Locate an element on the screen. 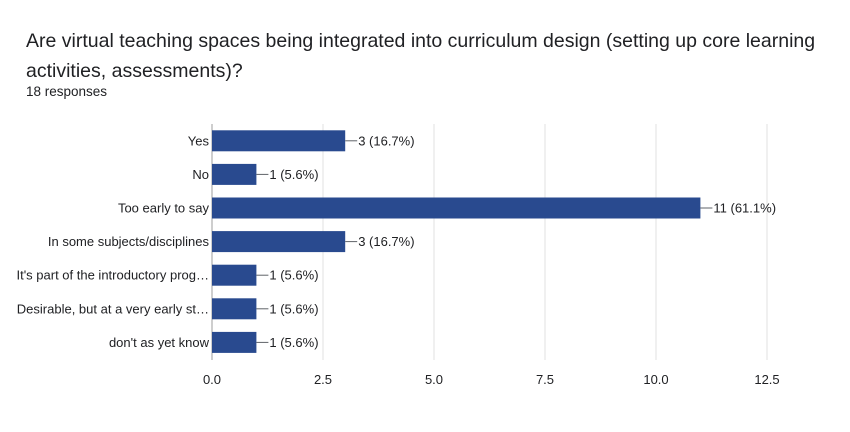 The height and width of the screenshot is (432, 850). x-tick-label: 12.5 is located at coordinates (766, 379).